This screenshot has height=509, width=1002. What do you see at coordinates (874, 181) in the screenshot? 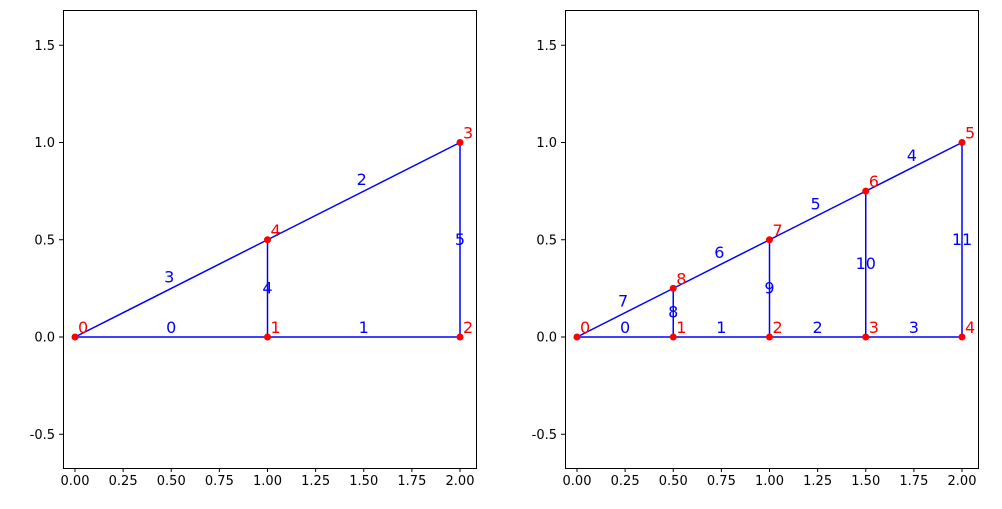
I see `node-label: 6` at bounding box center [874, 181].